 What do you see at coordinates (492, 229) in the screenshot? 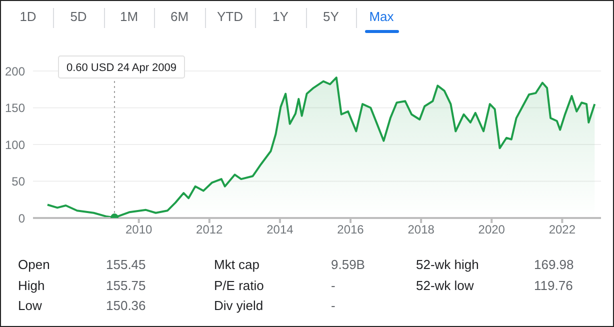
I see `x-tick-label: 2020` at bounding box center [492, 229].